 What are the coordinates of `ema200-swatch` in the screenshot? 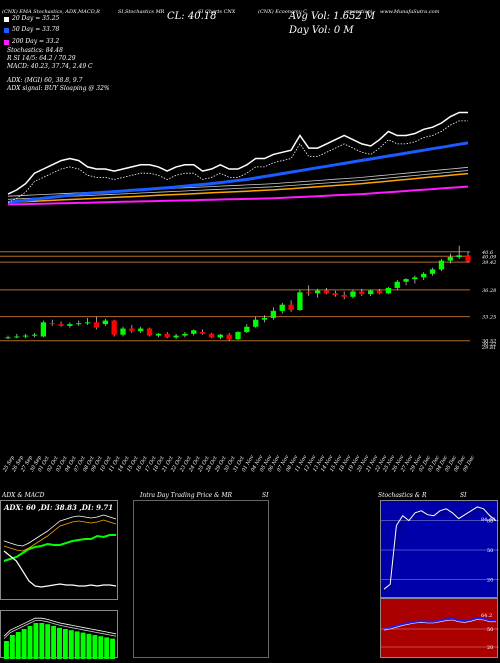 It's located at (6, 42).